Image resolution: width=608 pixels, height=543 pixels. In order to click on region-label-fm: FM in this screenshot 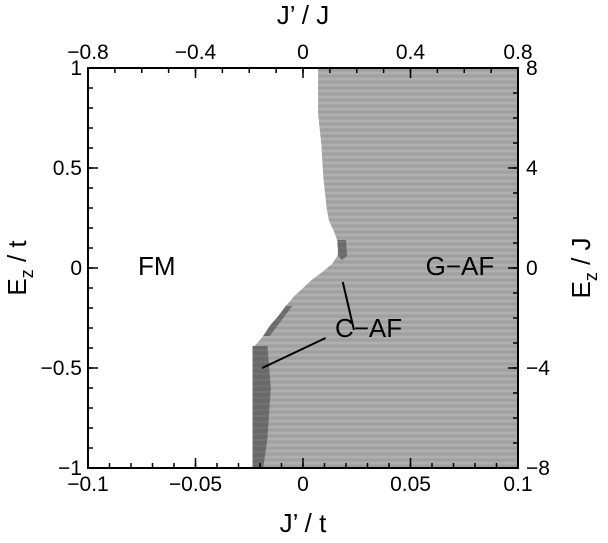, I will do `click(157, 266)`.